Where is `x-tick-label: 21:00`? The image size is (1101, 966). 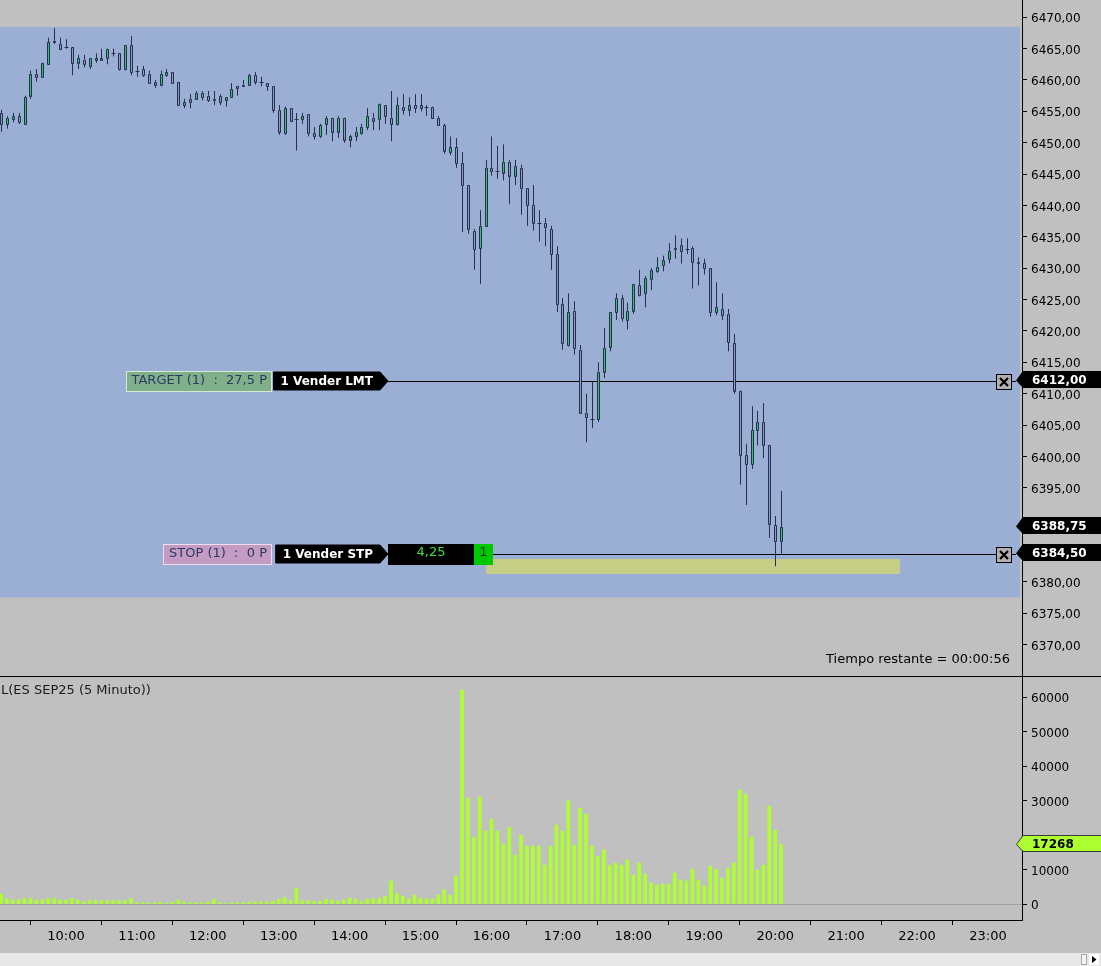 x-tick-label: 21:00 is located at coordinates (846, 936).